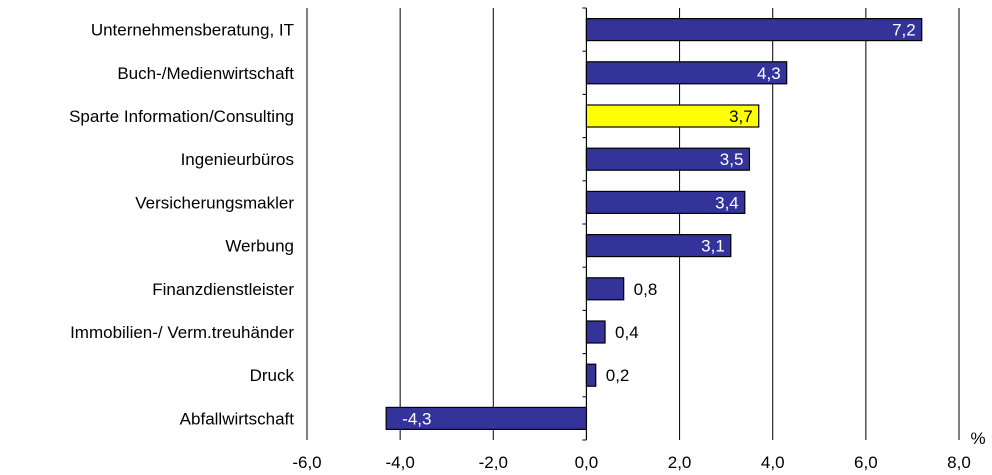 The width and height of the screenshot is (992, 475). Describe the element at coordinates (713, 246) in the screenshot. I see `data-label-5: 3,1` at that location.